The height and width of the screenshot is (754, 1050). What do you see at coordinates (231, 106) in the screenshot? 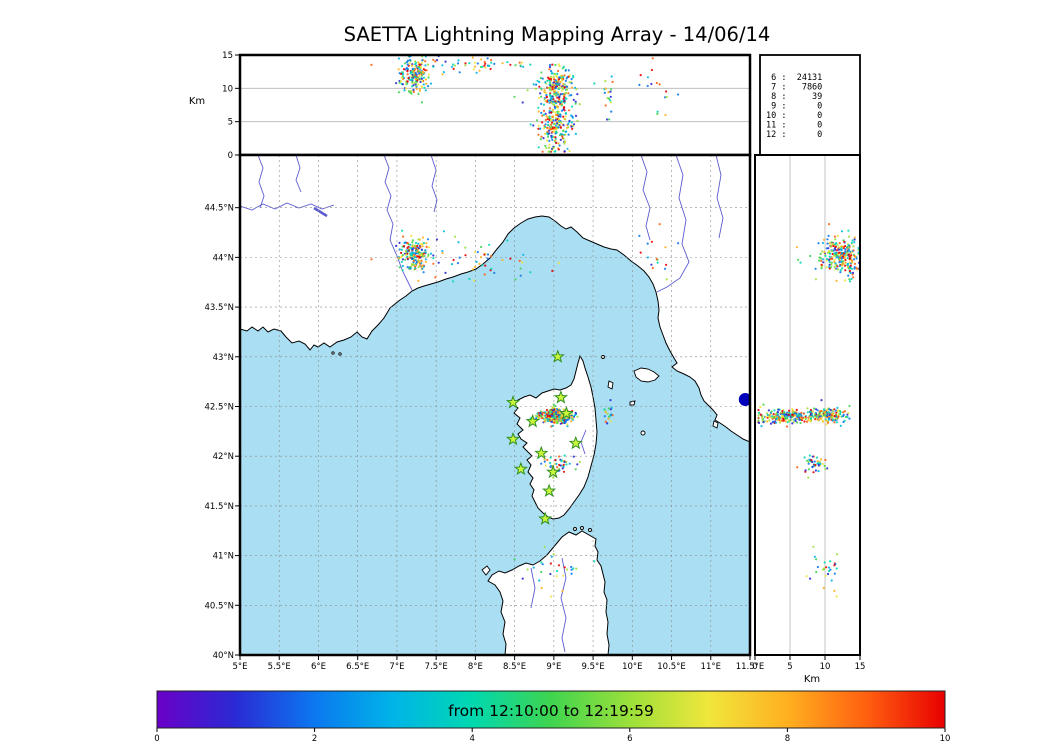
I see `top-axis-ticks: 15 10 5 0` at bounding box center [231, 106].